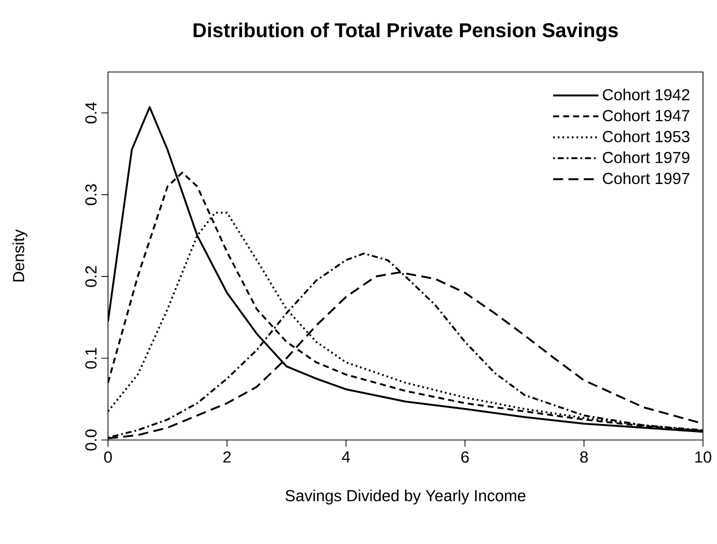 The height and width of the screenshot is (544, 717). I want to click on x-tick-label: 8, so click(584, 457).